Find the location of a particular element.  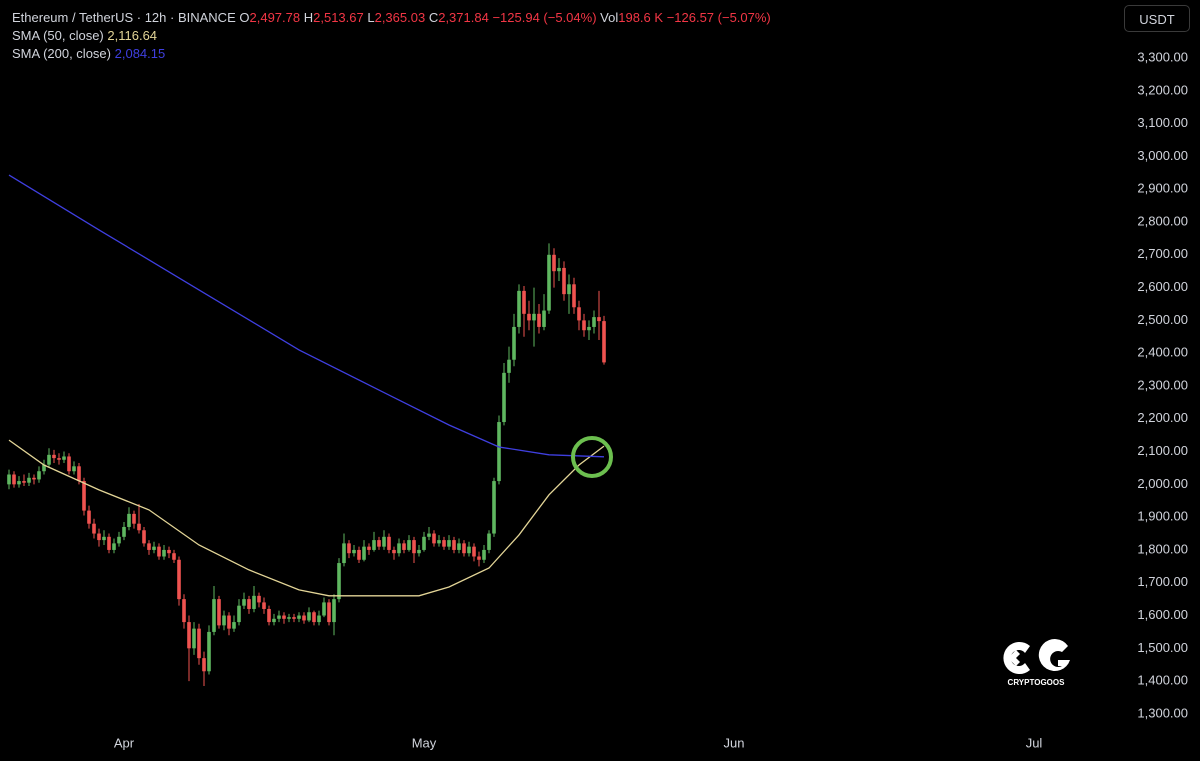

x-tick-label: May is located at coordinates (424, 742).